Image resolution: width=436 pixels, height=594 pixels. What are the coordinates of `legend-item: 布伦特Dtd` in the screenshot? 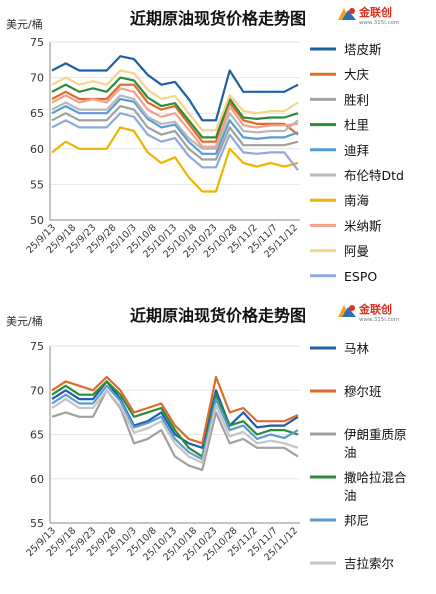 It's located at (357, 175).